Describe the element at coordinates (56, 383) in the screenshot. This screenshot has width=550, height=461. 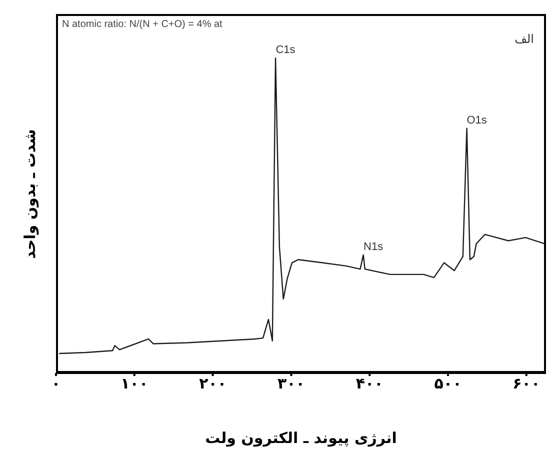
I see `x-tick-label: ۰` at that location.